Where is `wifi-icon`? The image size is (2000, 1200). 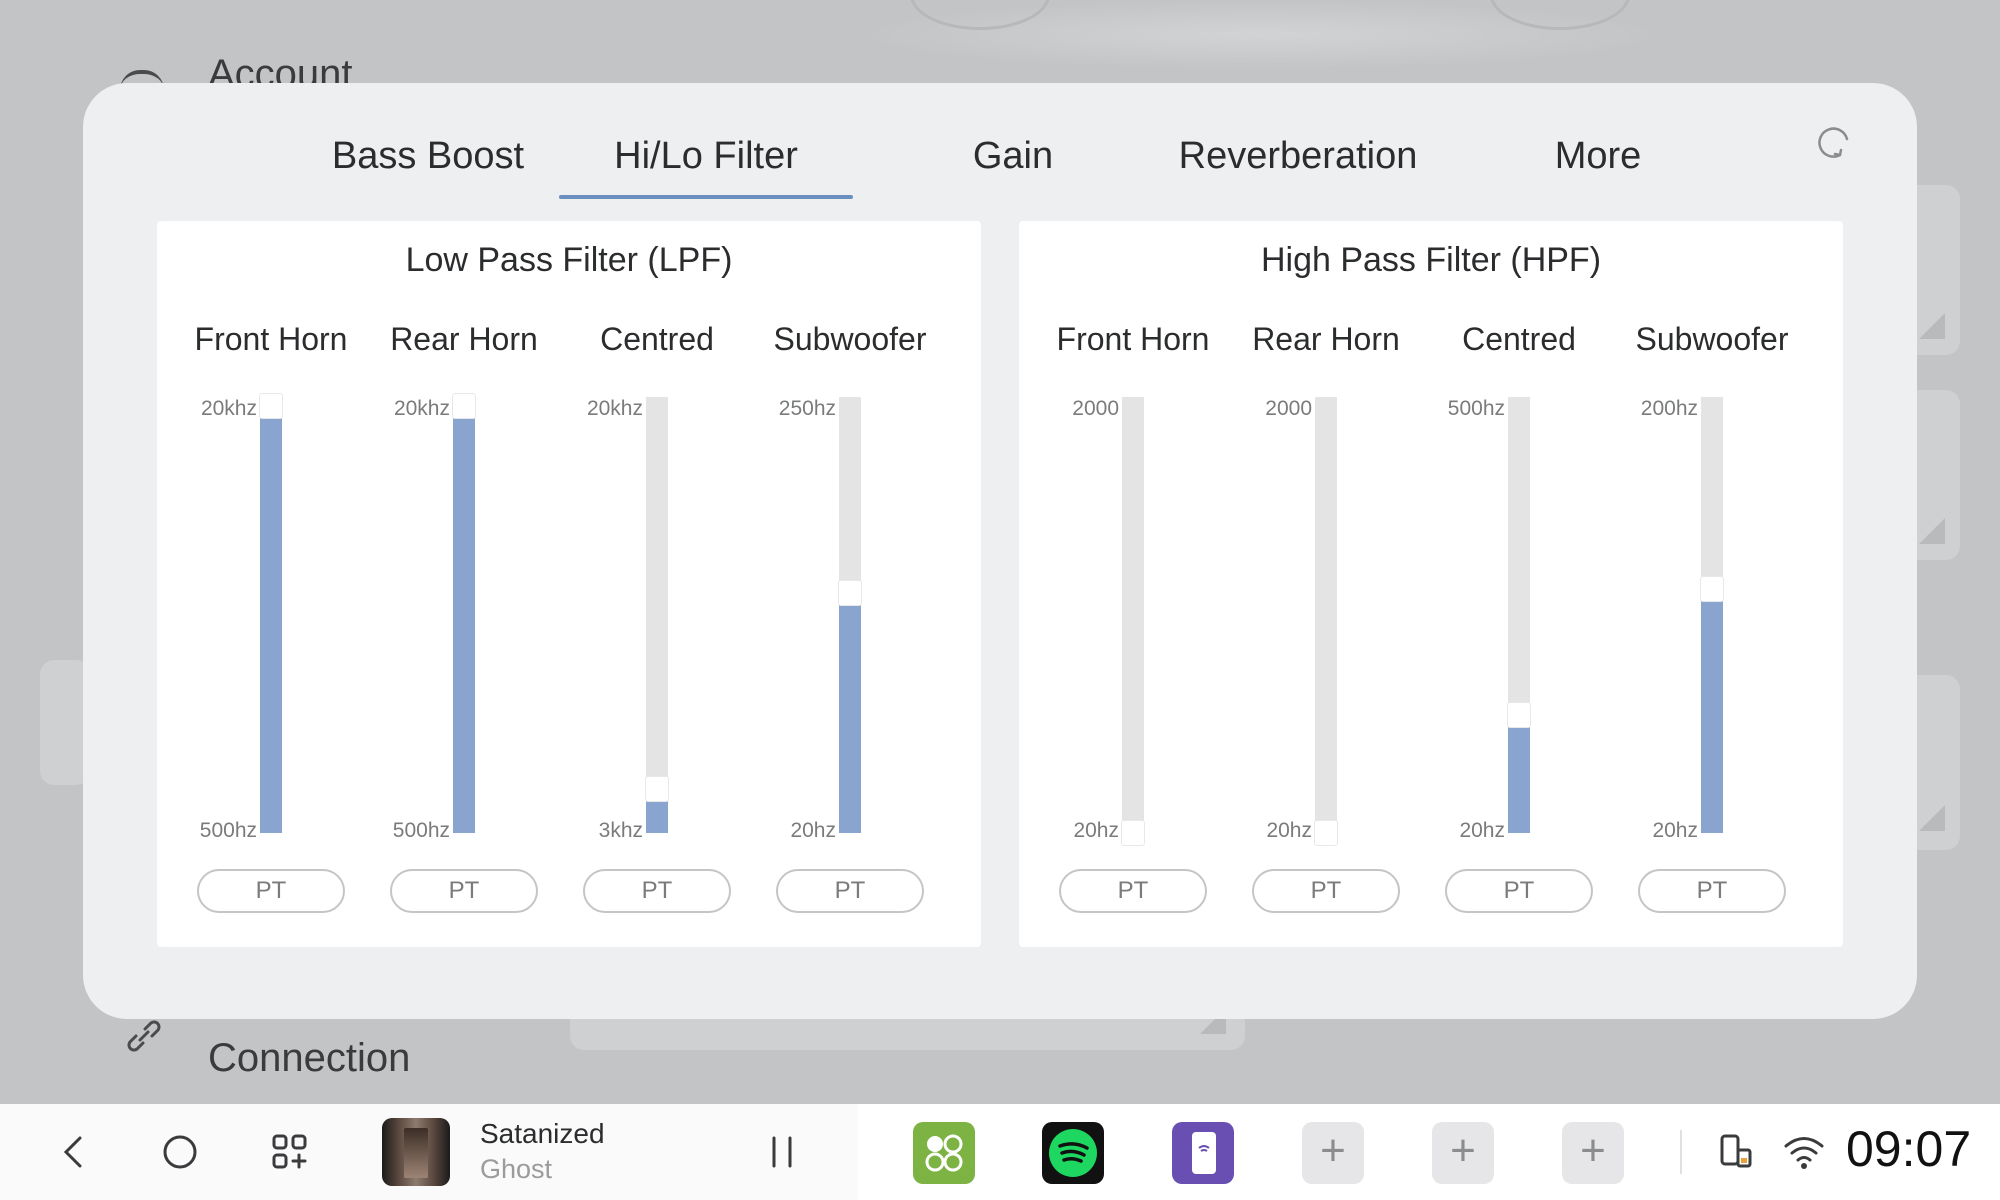 wifi-icon is located at coordinates (1804, 1152).